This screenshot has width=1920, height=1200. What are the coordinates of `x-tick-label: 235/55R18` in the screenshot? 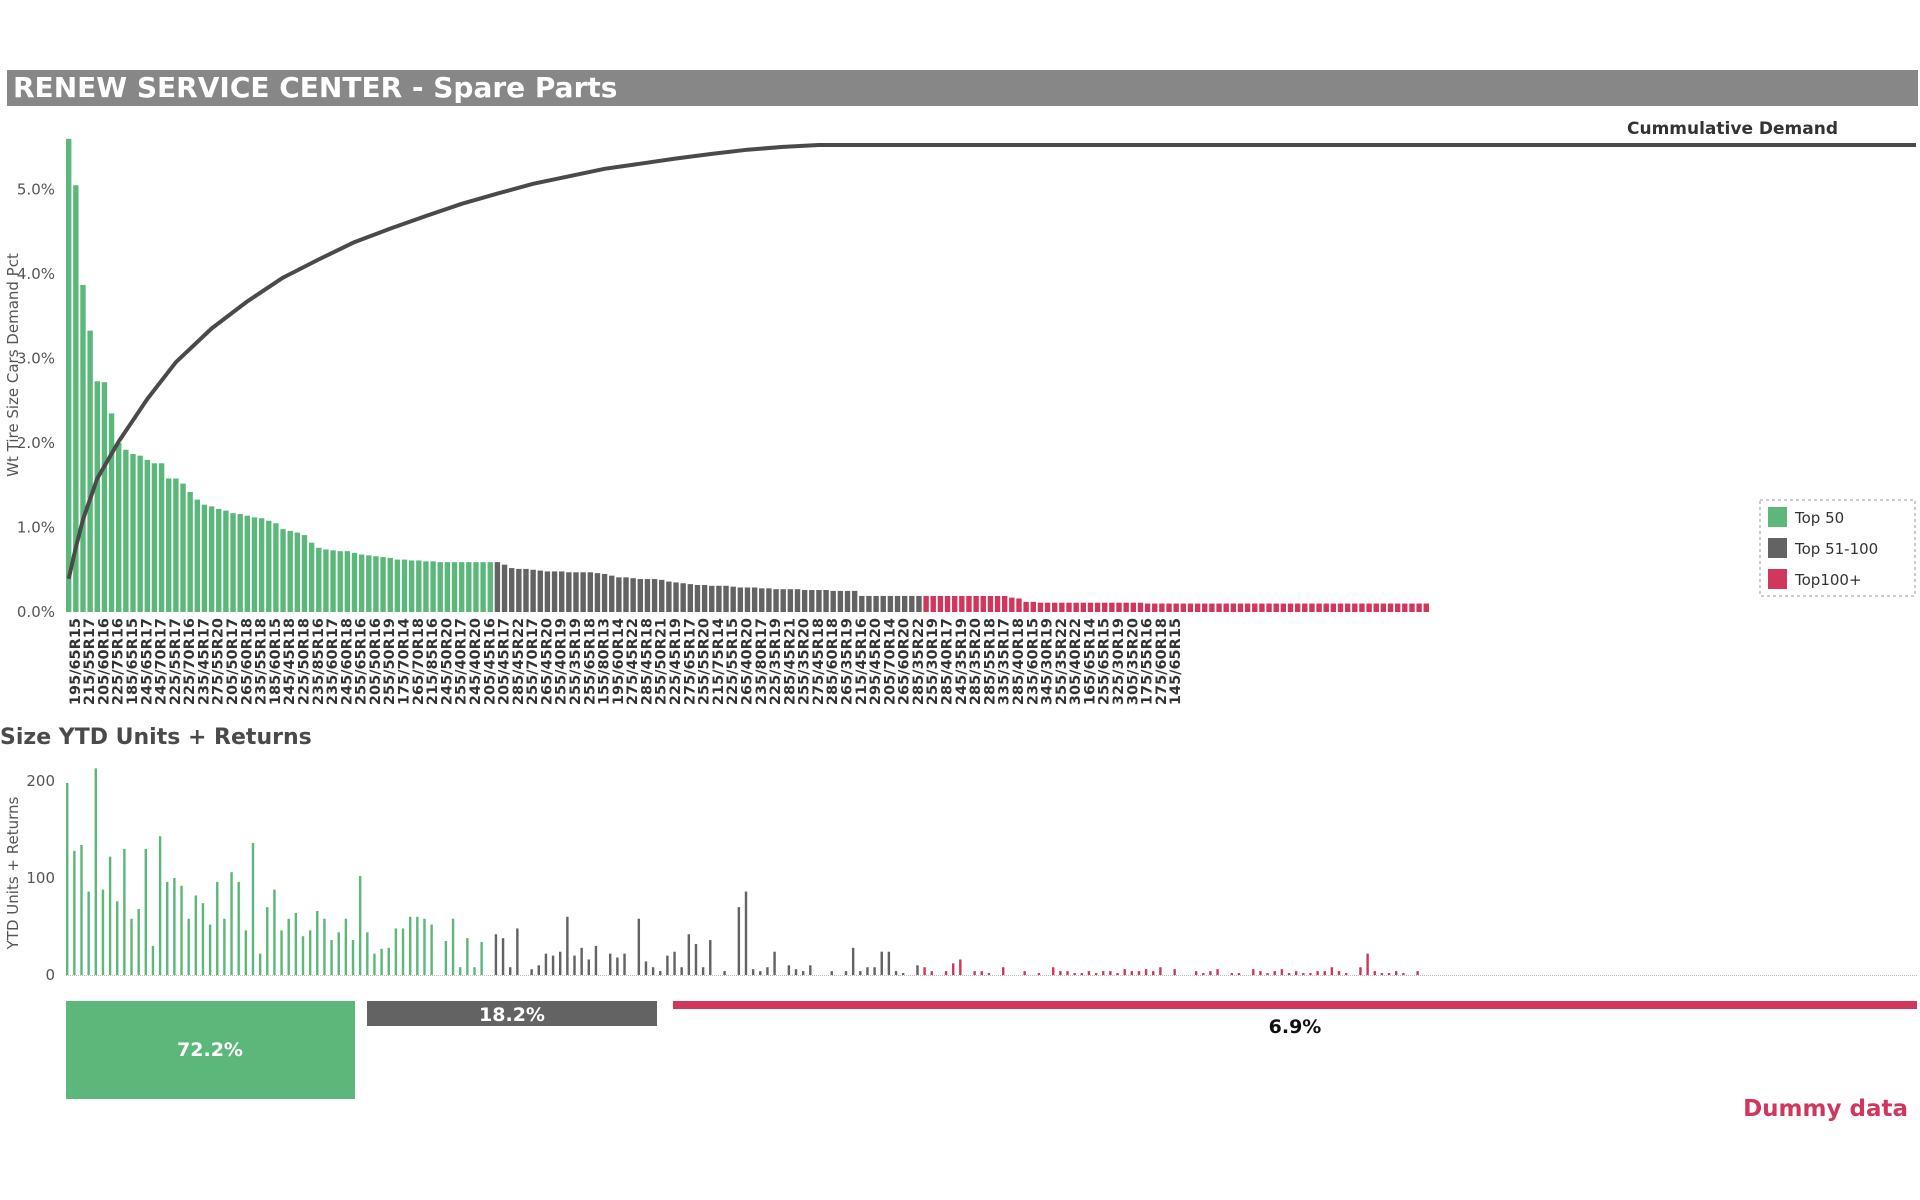 It's located at (262, 661).